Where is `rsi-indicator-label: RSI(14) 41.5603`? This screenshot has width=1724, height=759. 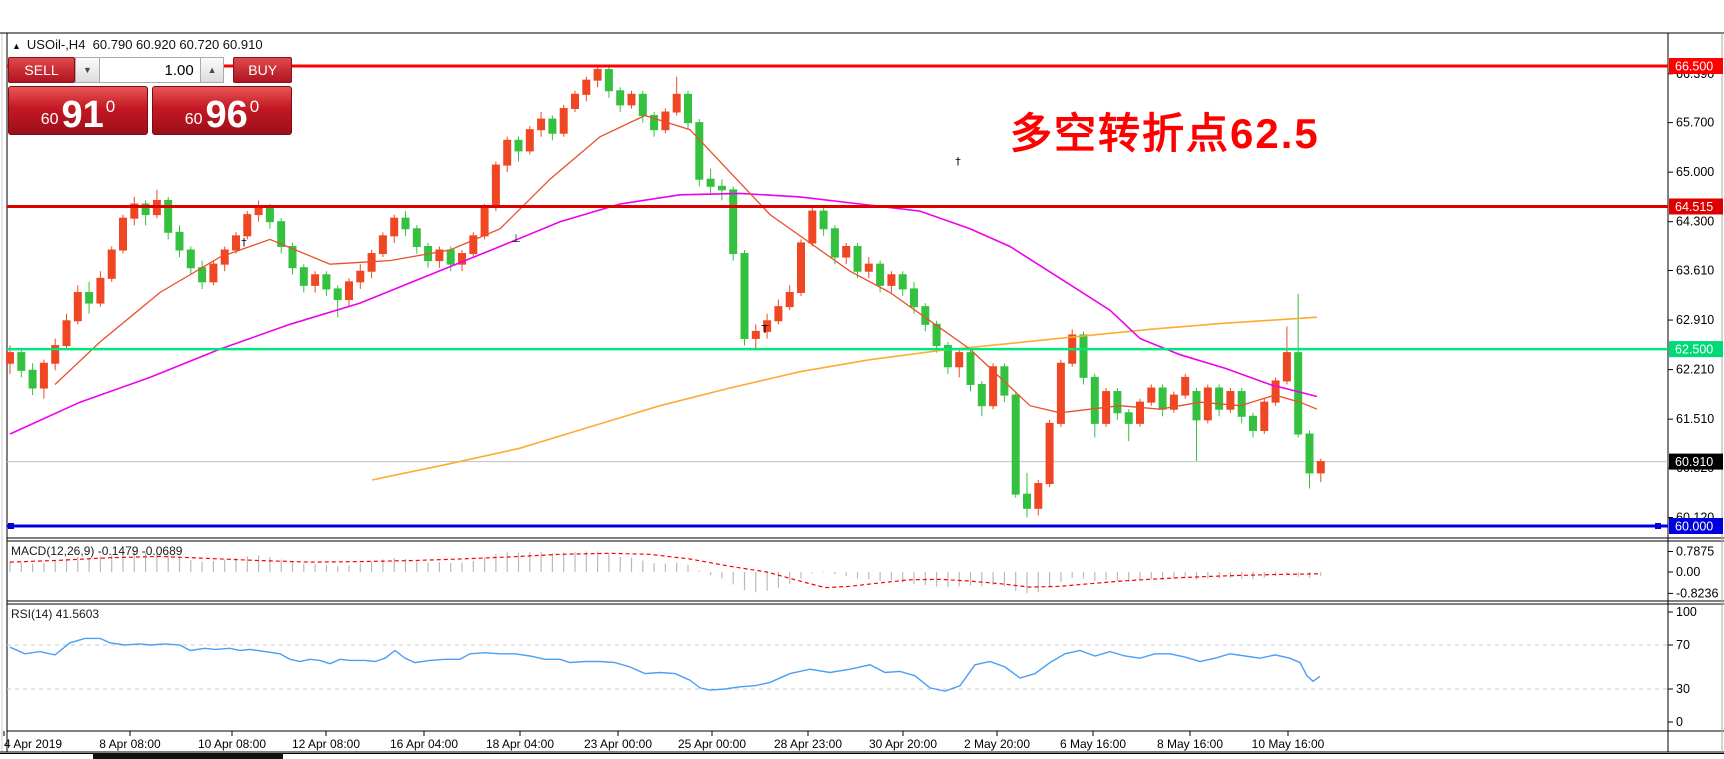
rsi-indicator-label: RSI(14) 41.5603 is located at coordinates (55, 614).